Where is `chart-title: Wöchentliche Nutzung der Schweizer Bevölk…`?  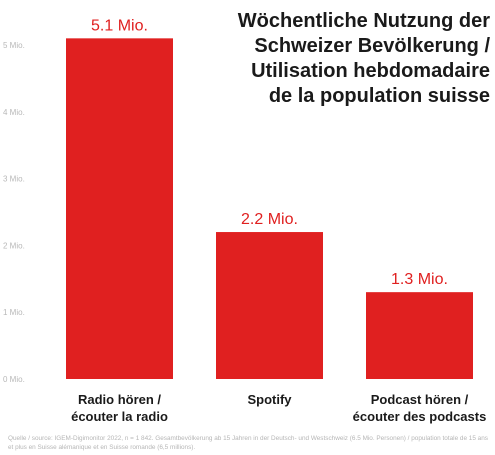 chart-title: Wöchentliche Nutzung der Schweizer Bevölk… is located at coordinates (364, 59).